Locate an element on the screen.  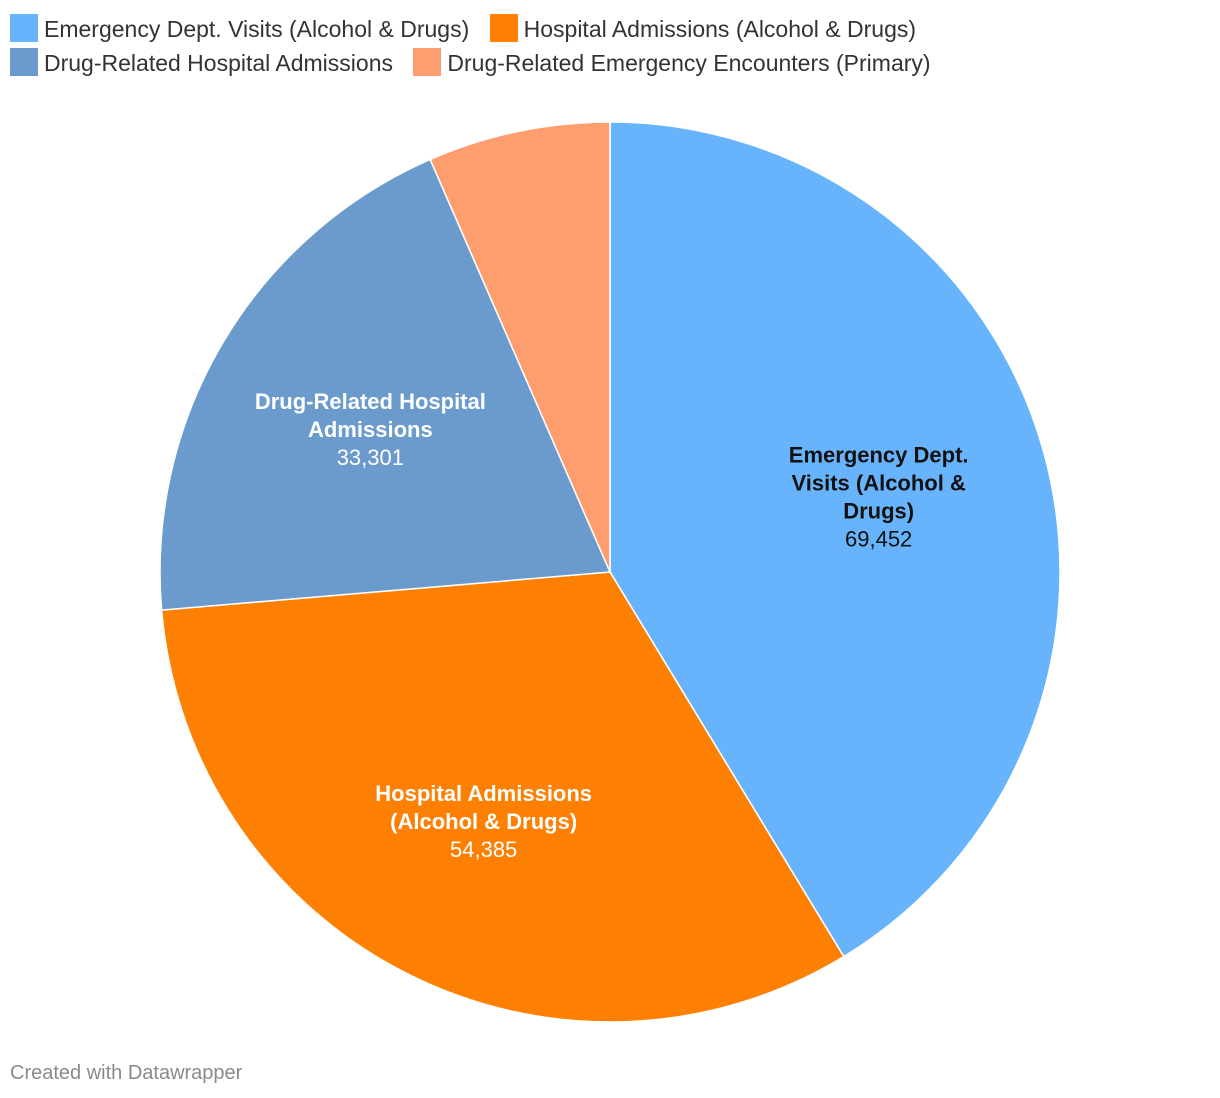
legend-item: Hospital Admissions (Alcohol & Drugs) is located at coordinates (703, 29).